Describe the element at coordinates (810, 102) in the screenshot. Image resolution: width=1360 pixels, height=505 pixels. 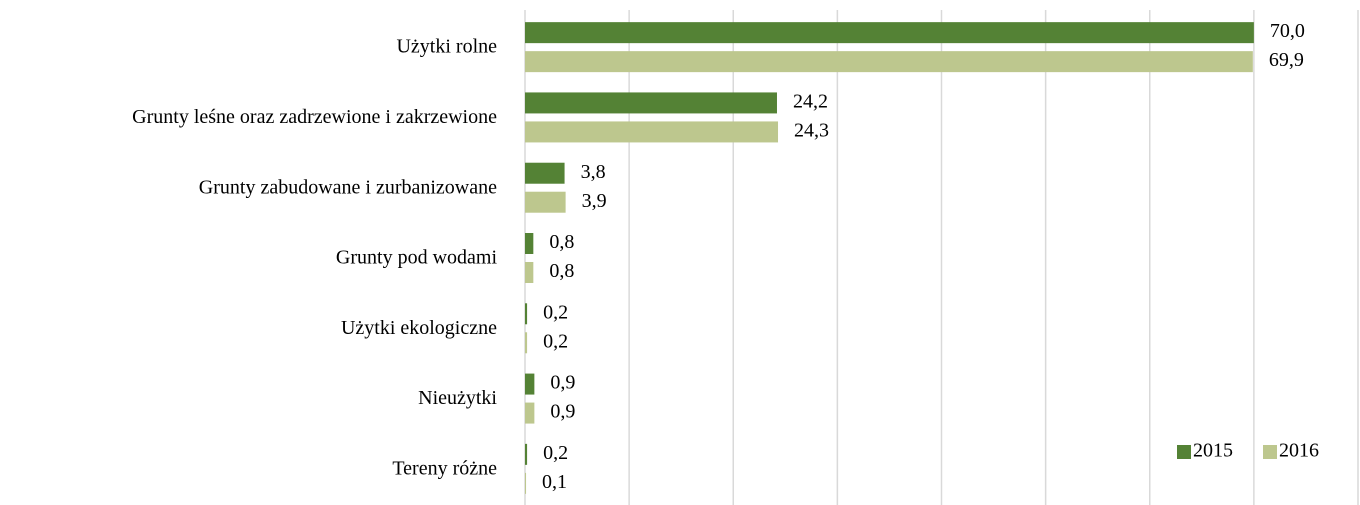
I see `data-label: 24,2` at that location.